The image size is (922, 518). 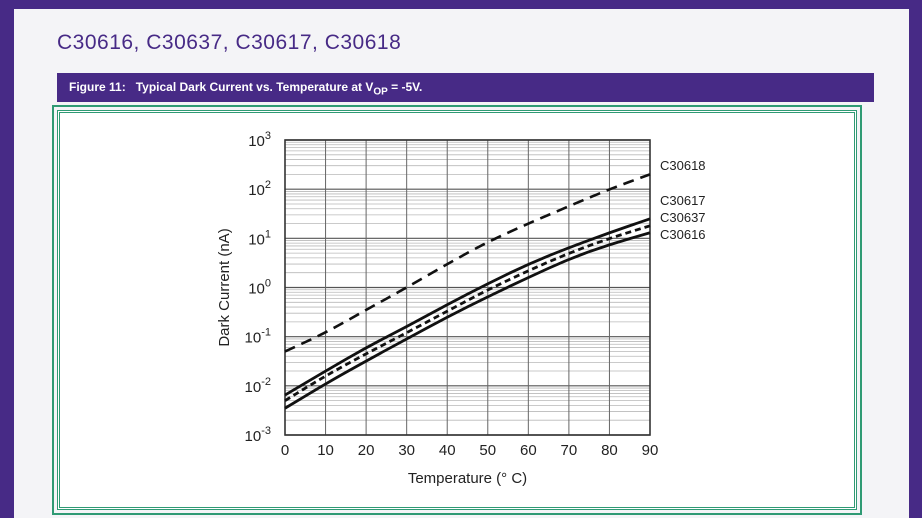 I want to click on y-tick-label: 10³, so click(x=259, y=140).